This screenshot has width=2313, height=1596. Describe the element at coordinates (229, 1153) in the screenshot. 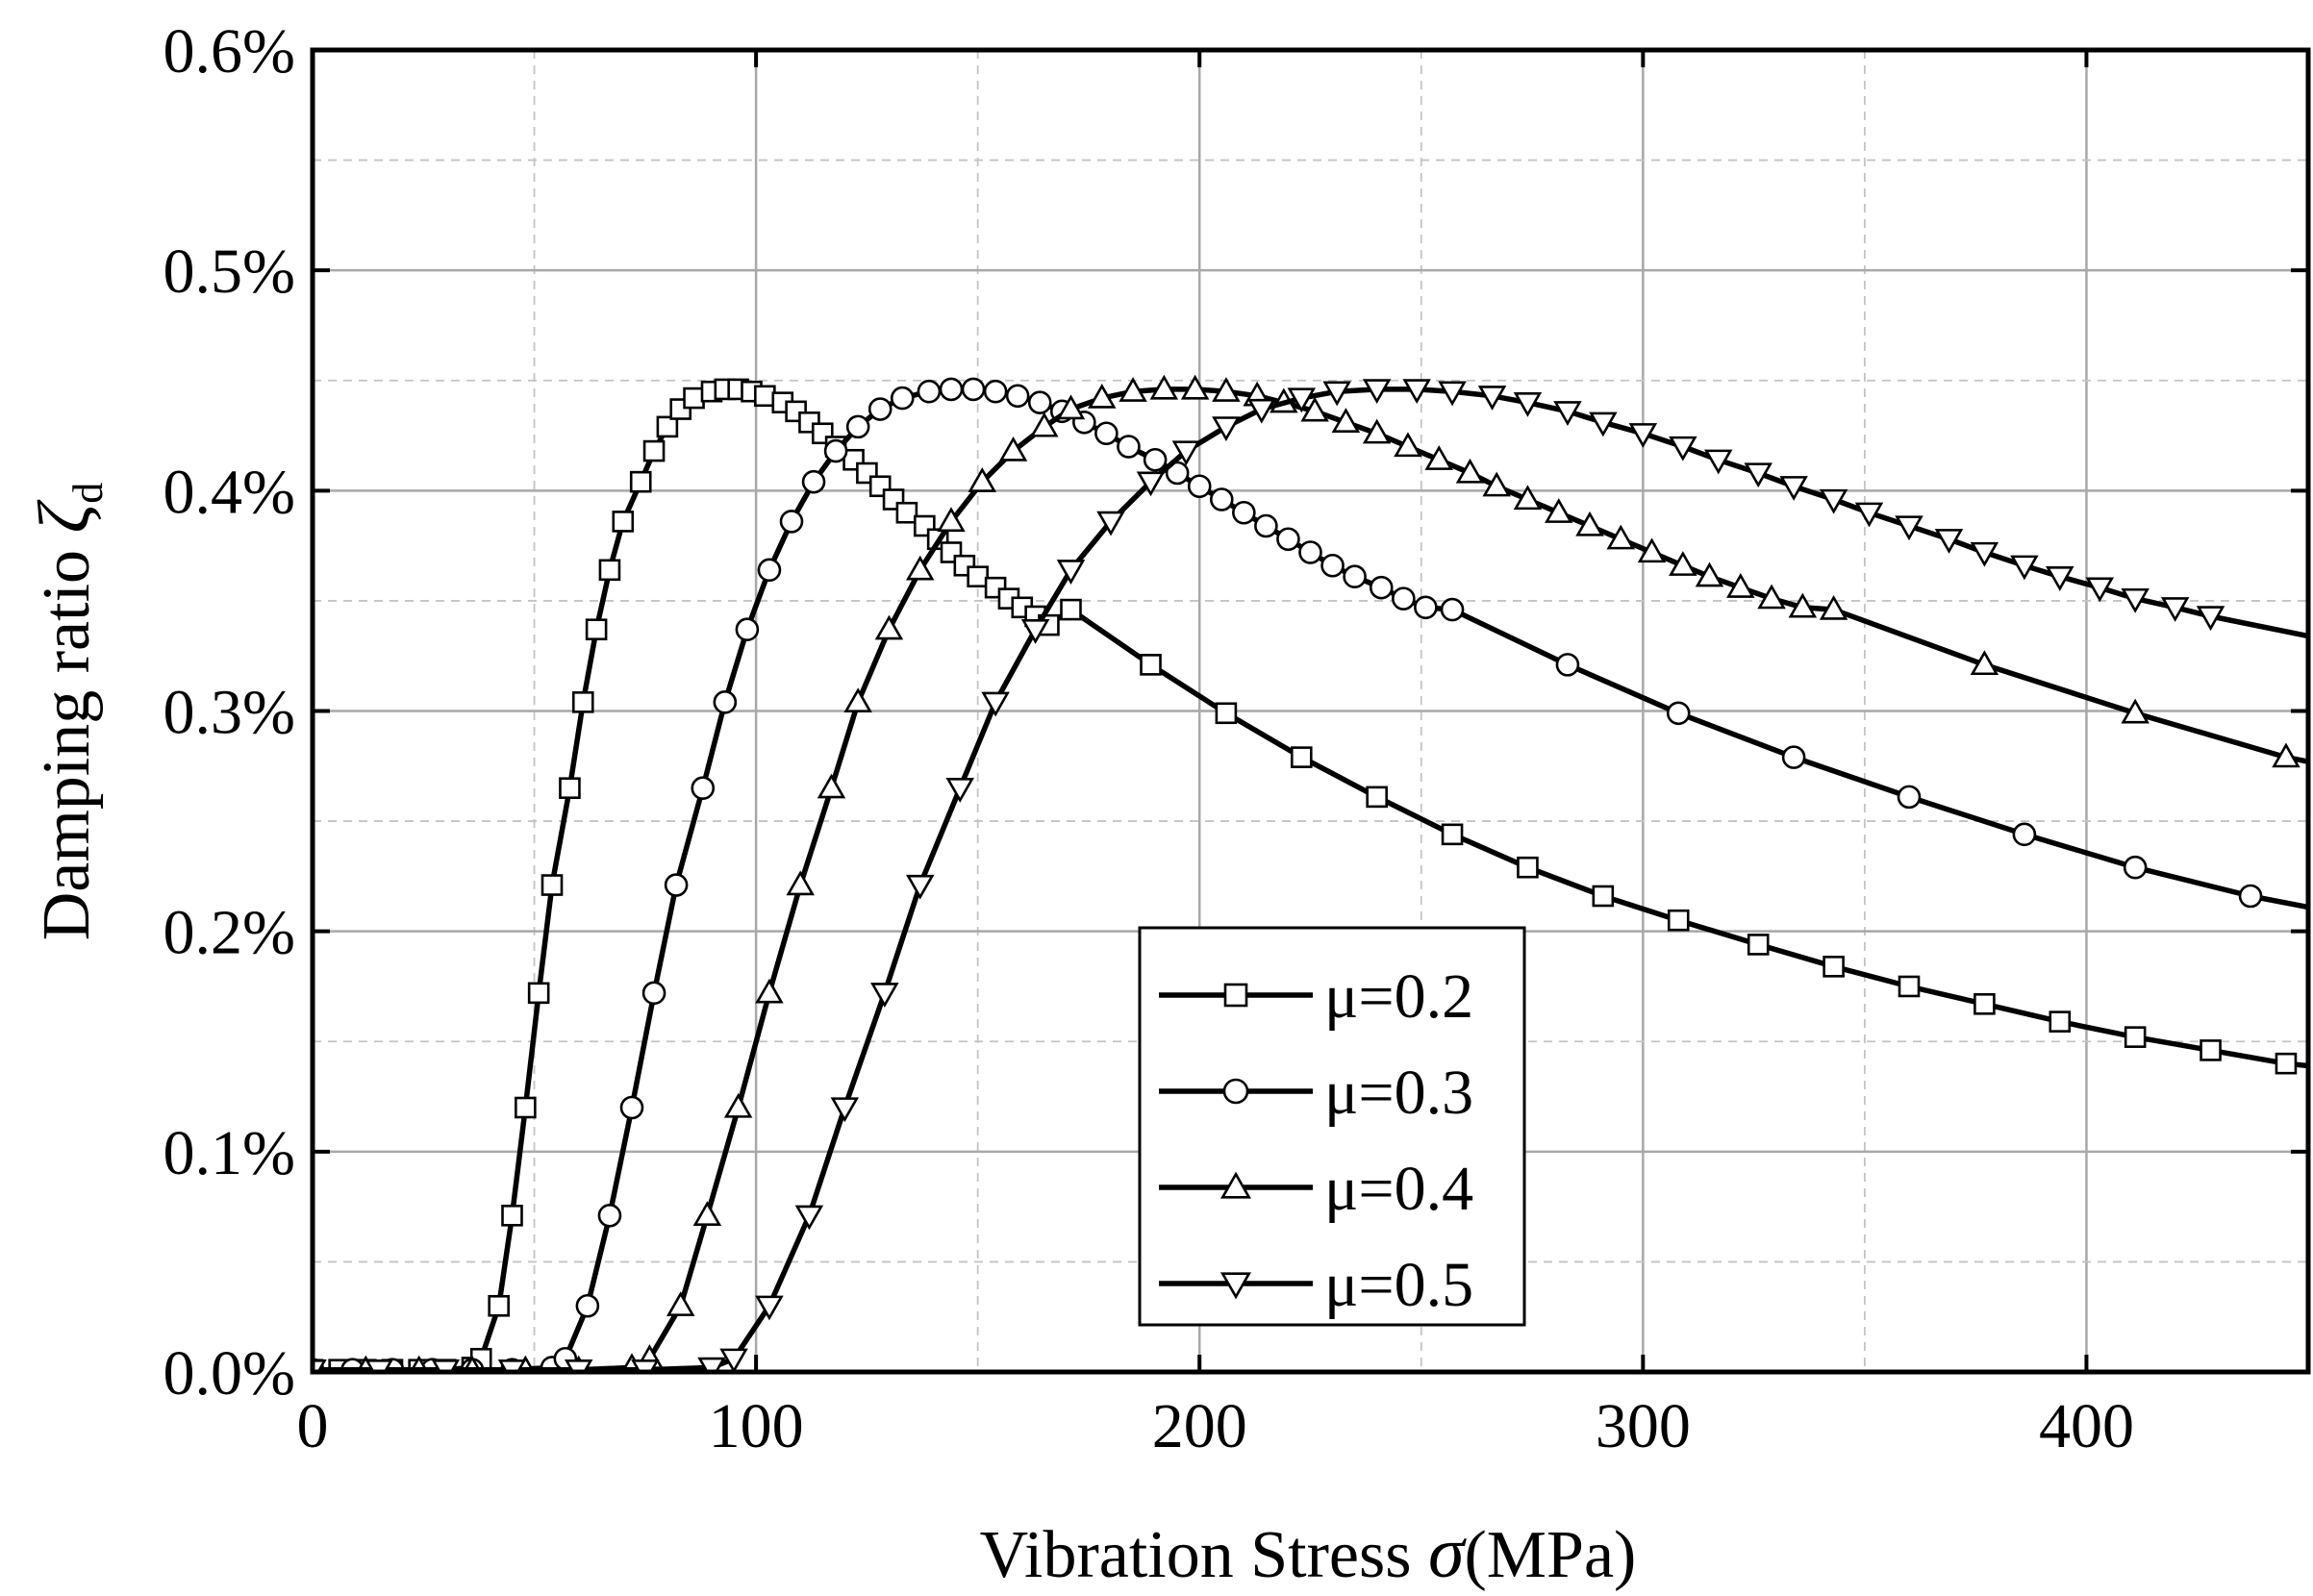

I see `y-tick-label: 0.1%` at that location.